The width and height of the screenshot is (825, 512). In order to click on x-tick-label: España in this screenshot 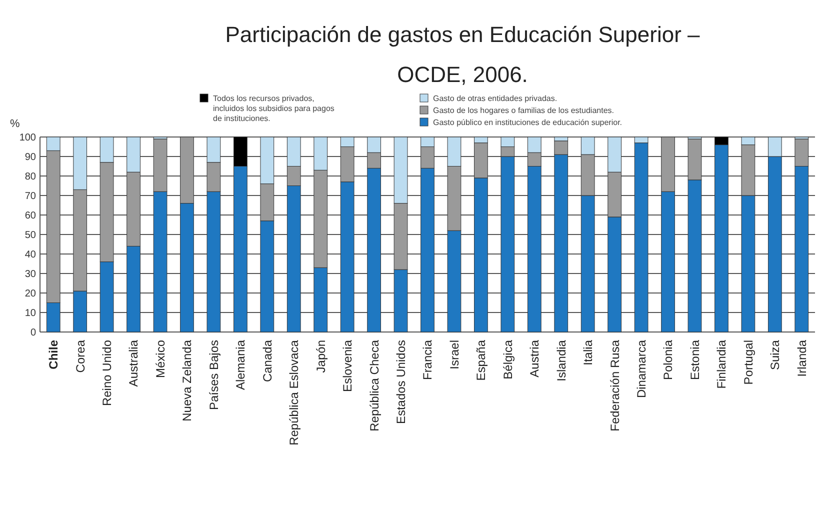, I will do `click(481, 360)`.